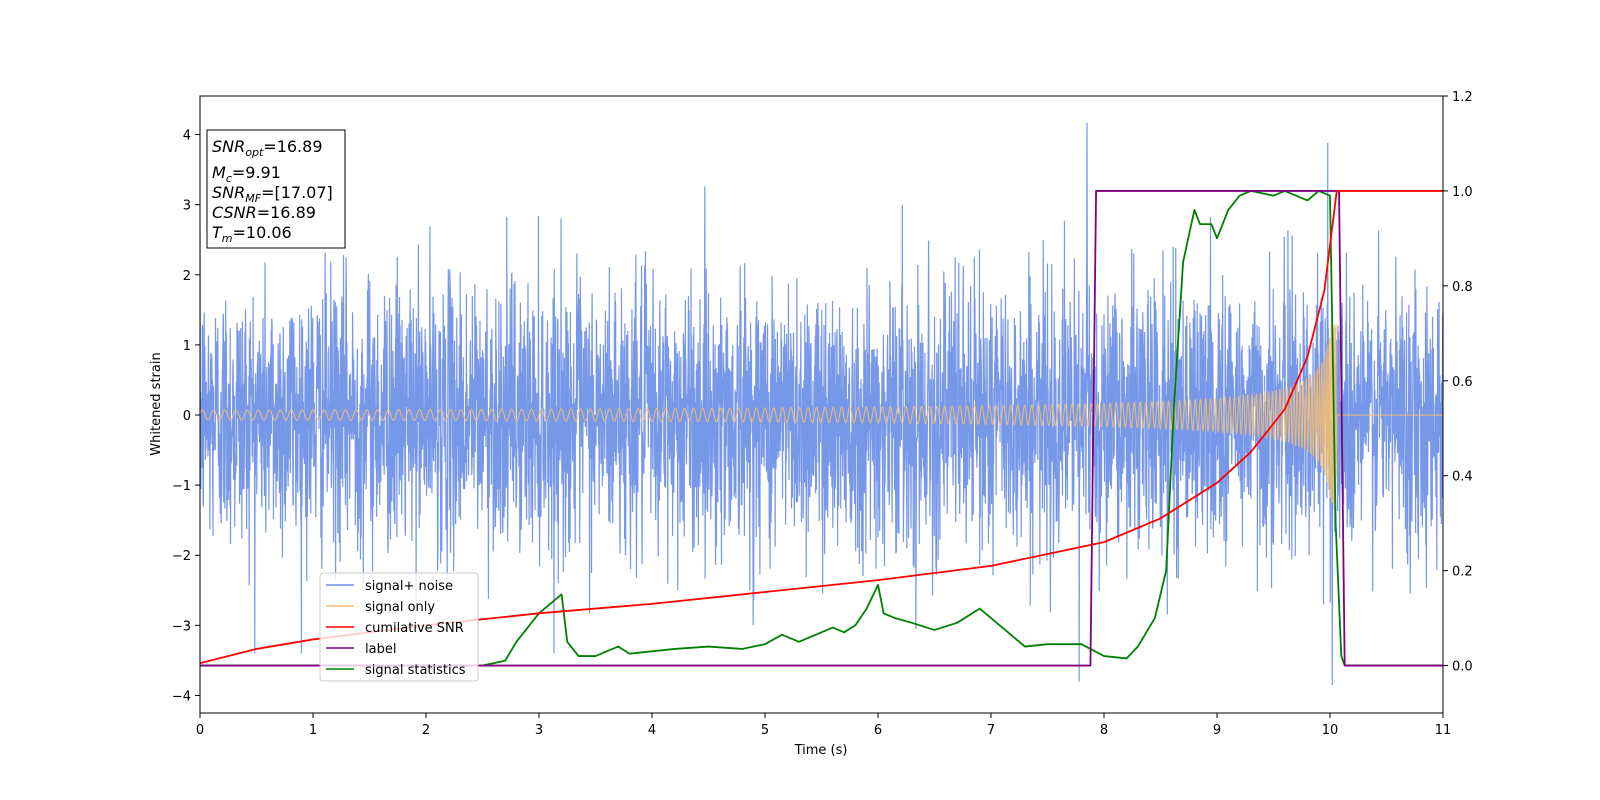  Describe the element at coordinates (156, 403) in the screenshot. I see `y-axis-label: Whitened strain` at that location.